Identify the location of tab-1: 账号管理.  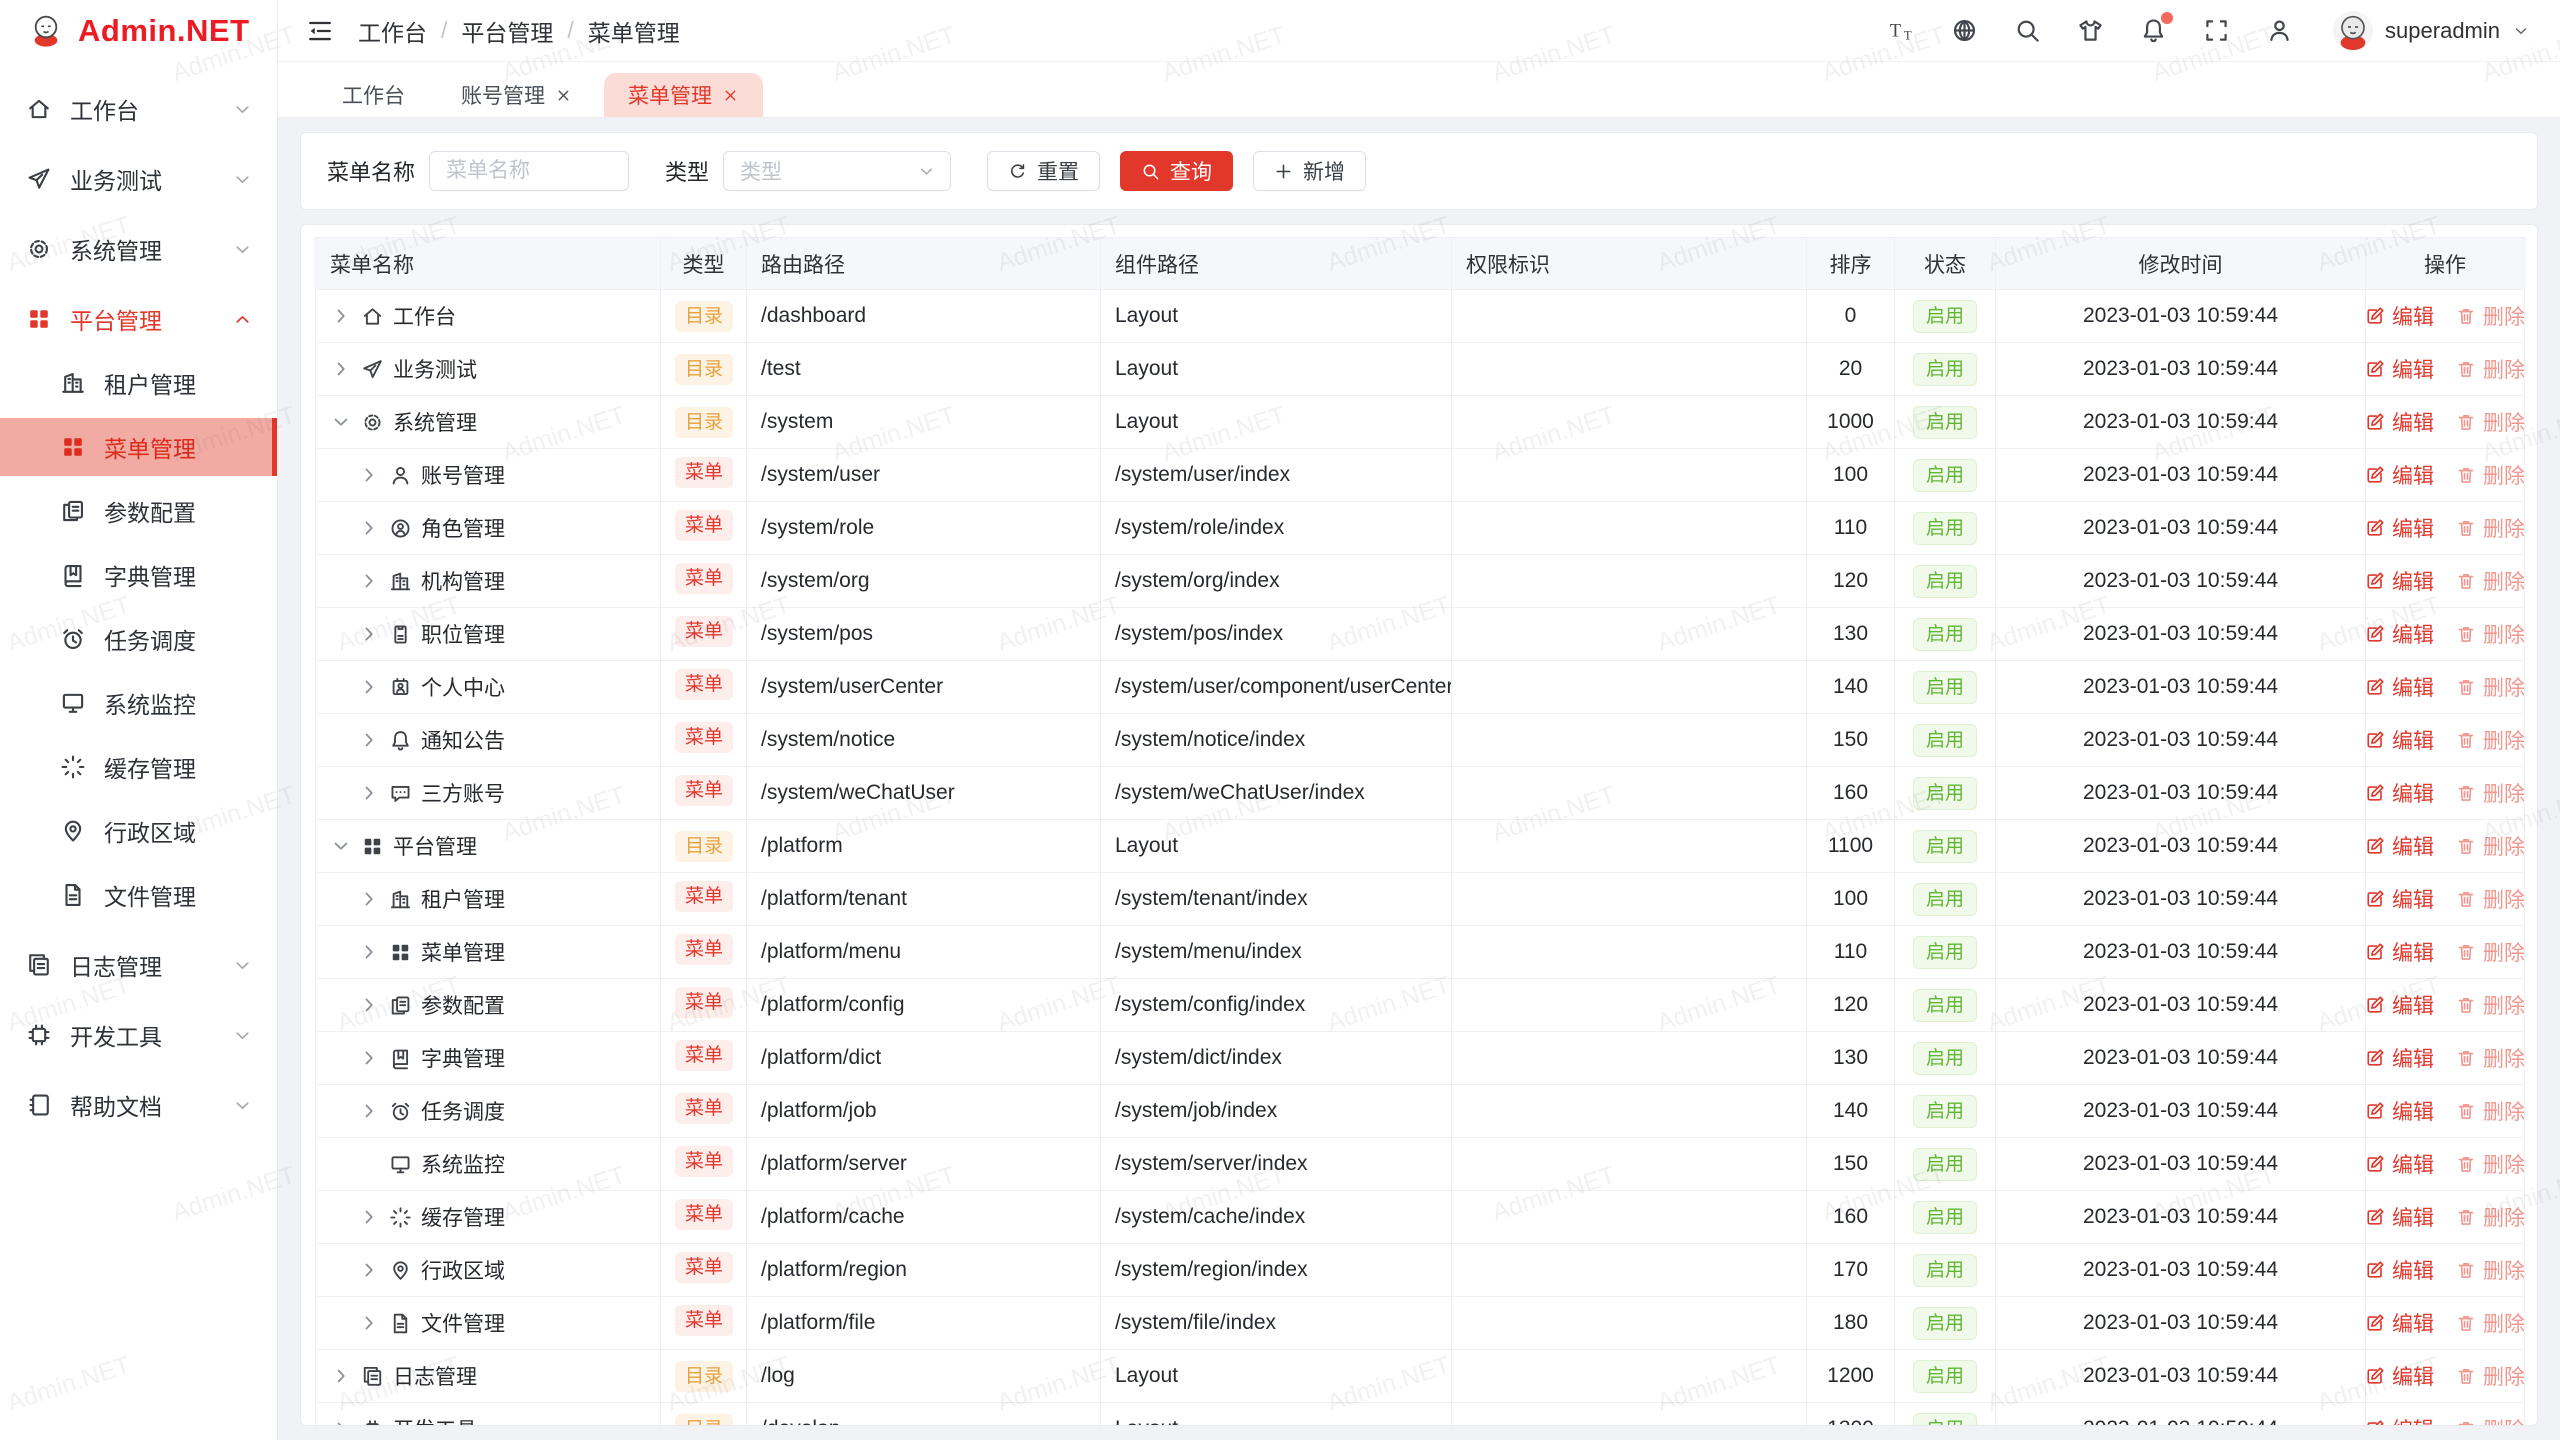
(516, 95).